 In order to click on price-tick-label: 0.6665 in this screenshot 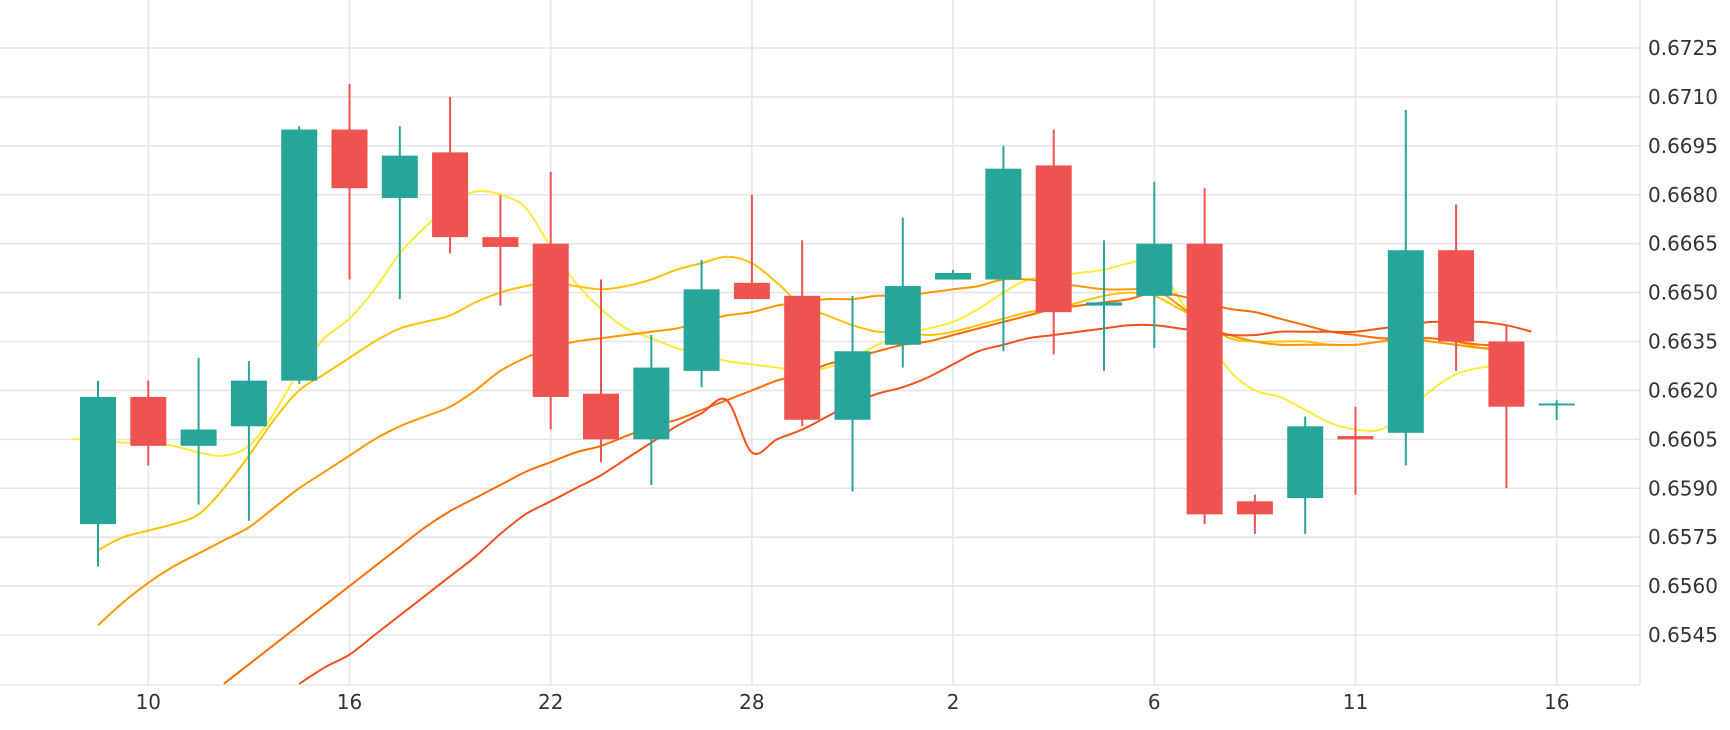, I will do `click(1683, 244)`.